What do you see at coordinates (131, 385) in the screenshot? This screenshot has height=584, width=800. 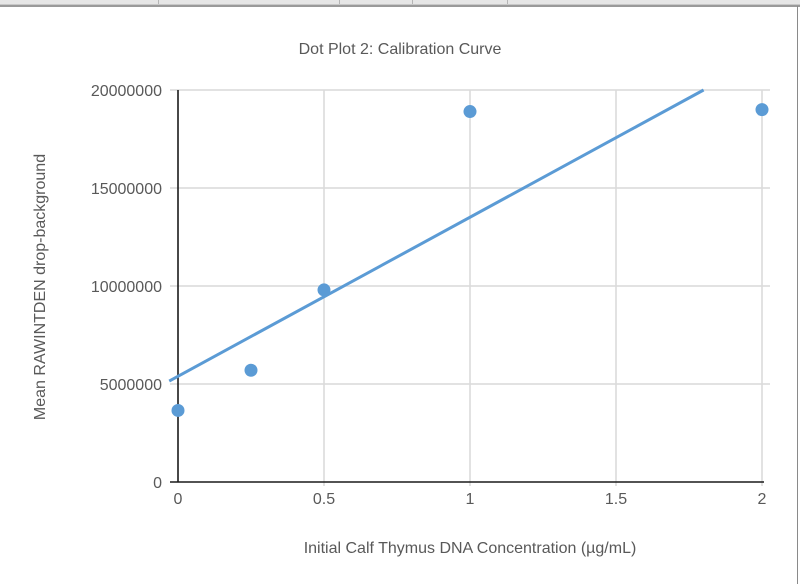 I see `y-tick-label: 5000000` at bounding box center [131, 385].